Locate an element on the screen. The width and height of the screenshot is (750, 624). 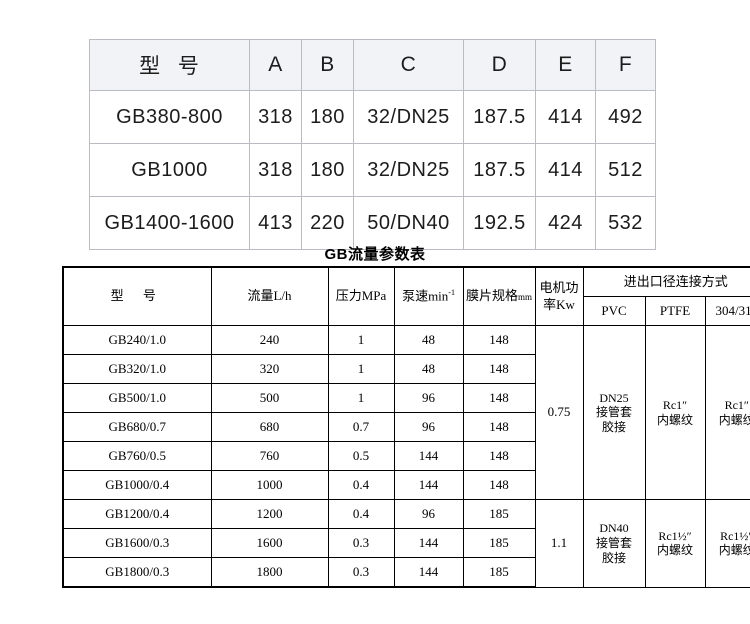
table-row: GB1000/0.4 1000 0.4 144 148 is located at coordinates (405, 485).